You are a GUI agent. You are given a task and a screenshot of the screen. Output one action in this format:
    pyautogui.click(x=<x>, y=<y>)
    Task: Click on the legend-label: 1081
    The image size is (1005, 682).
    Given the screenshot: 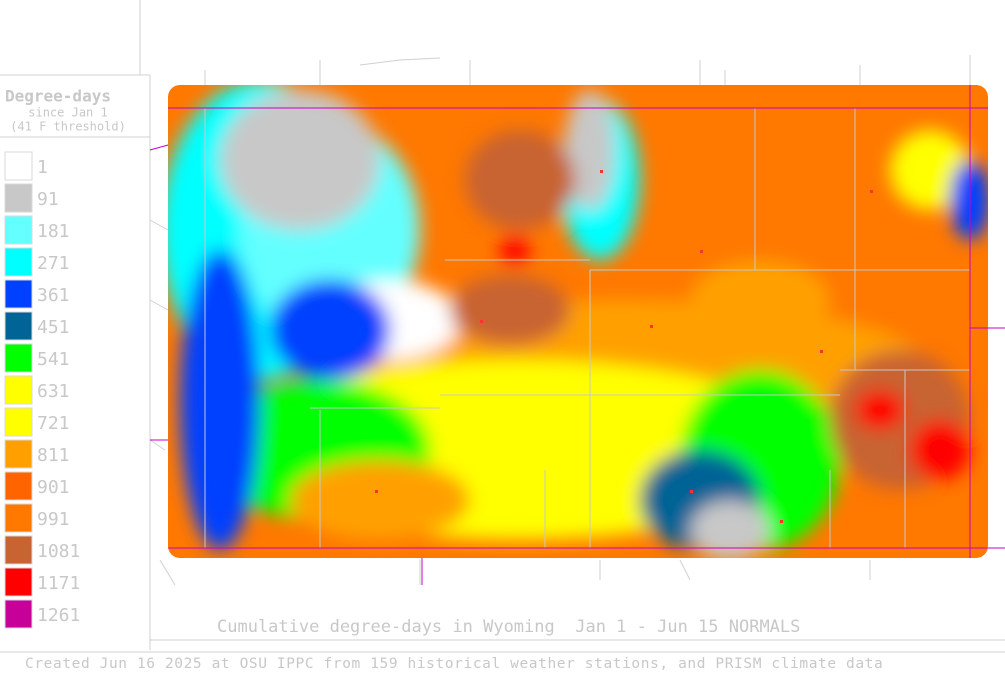 What is the action you would take?
    pyautogui.click(x=58, y=551)
    